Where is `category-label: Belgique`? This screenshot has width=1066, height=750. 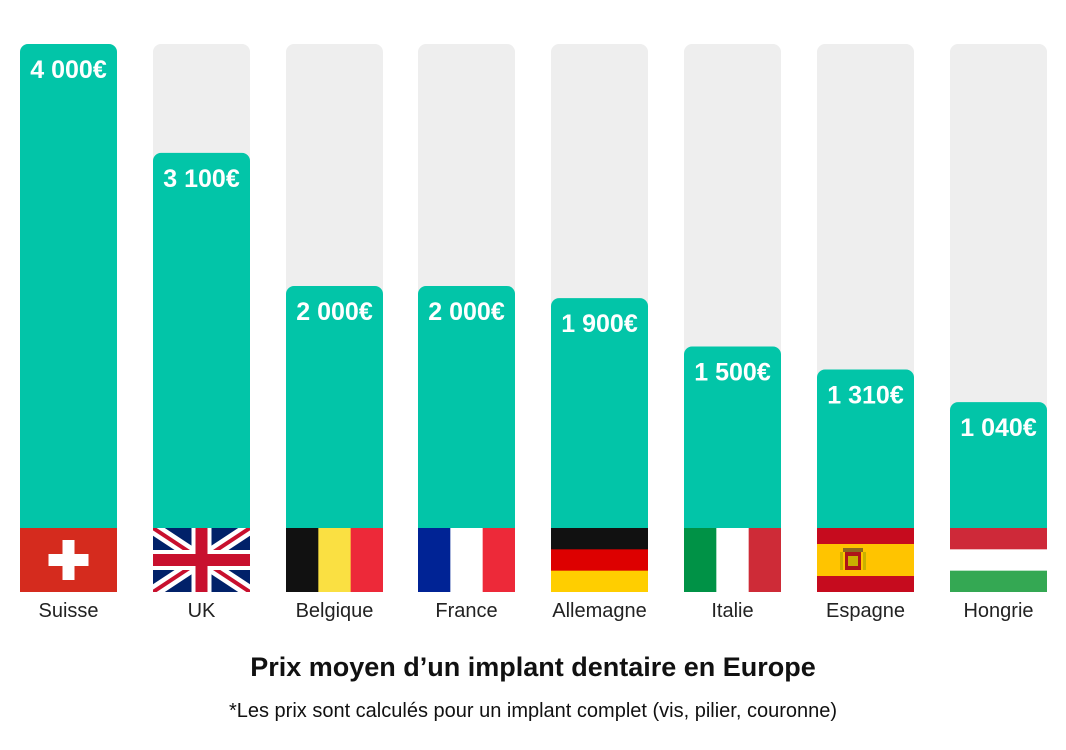
category-label: Belgique is located at coordinates (335, 611).